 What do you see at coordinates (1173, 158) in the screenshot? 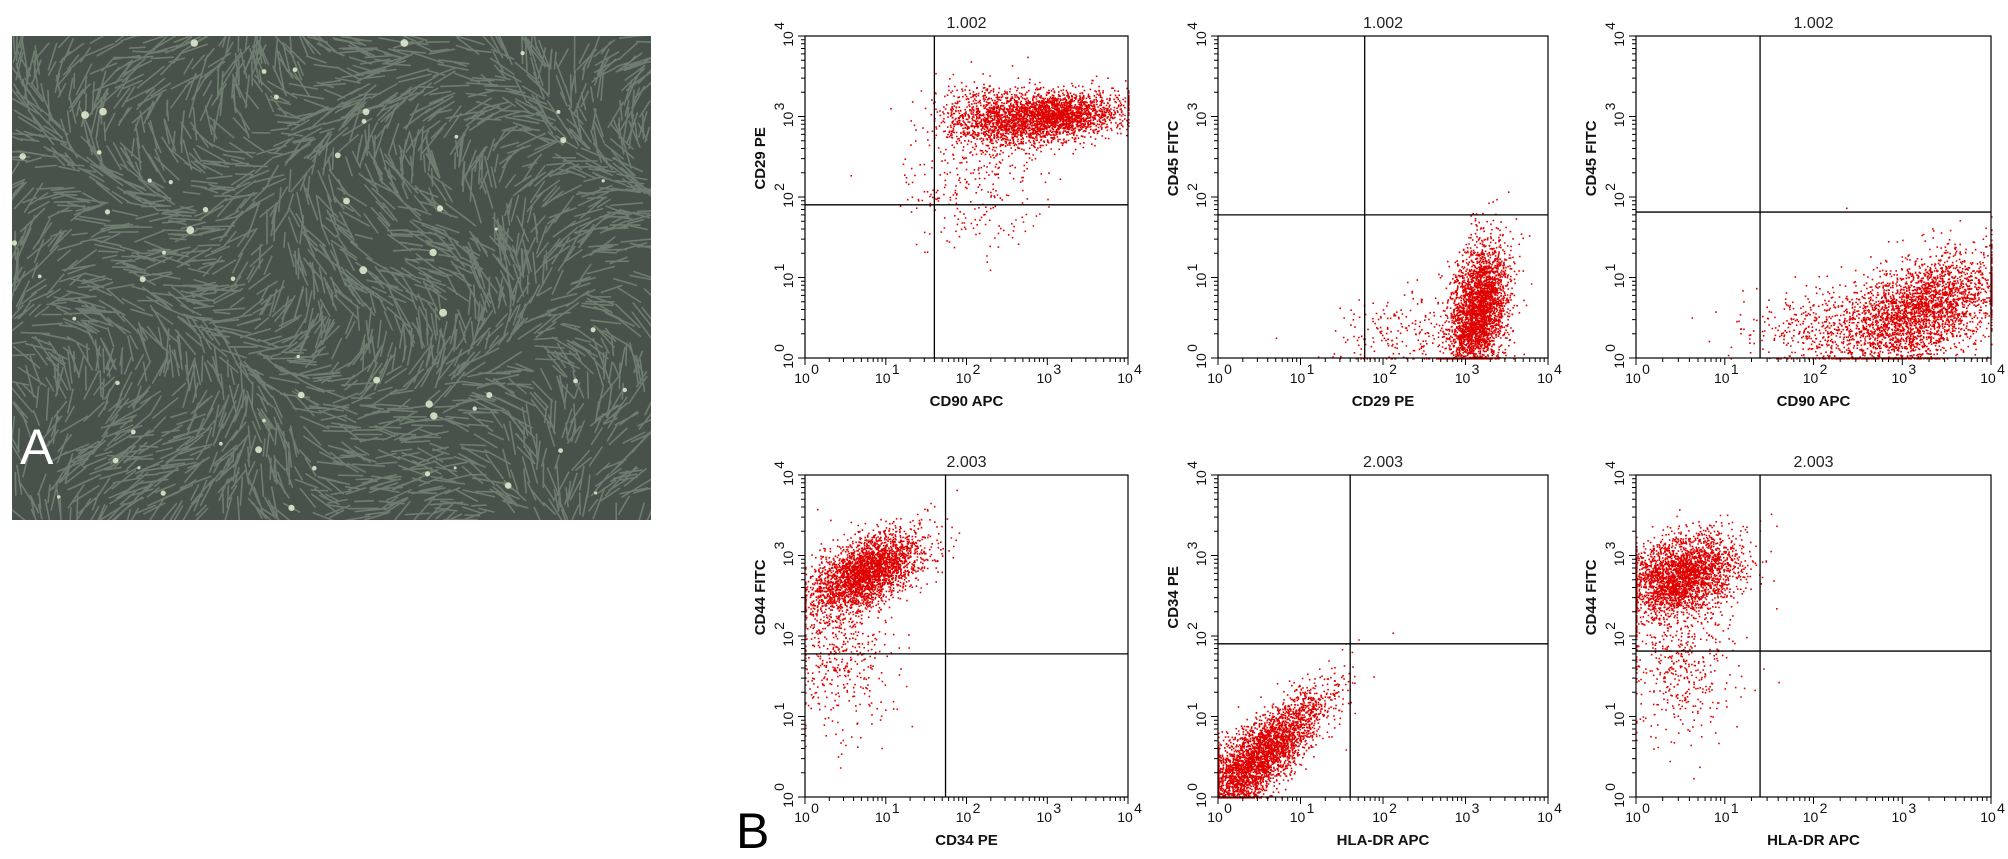
I see `y-axis-label: CD45 FITC` at bounding box center [1173, 158].